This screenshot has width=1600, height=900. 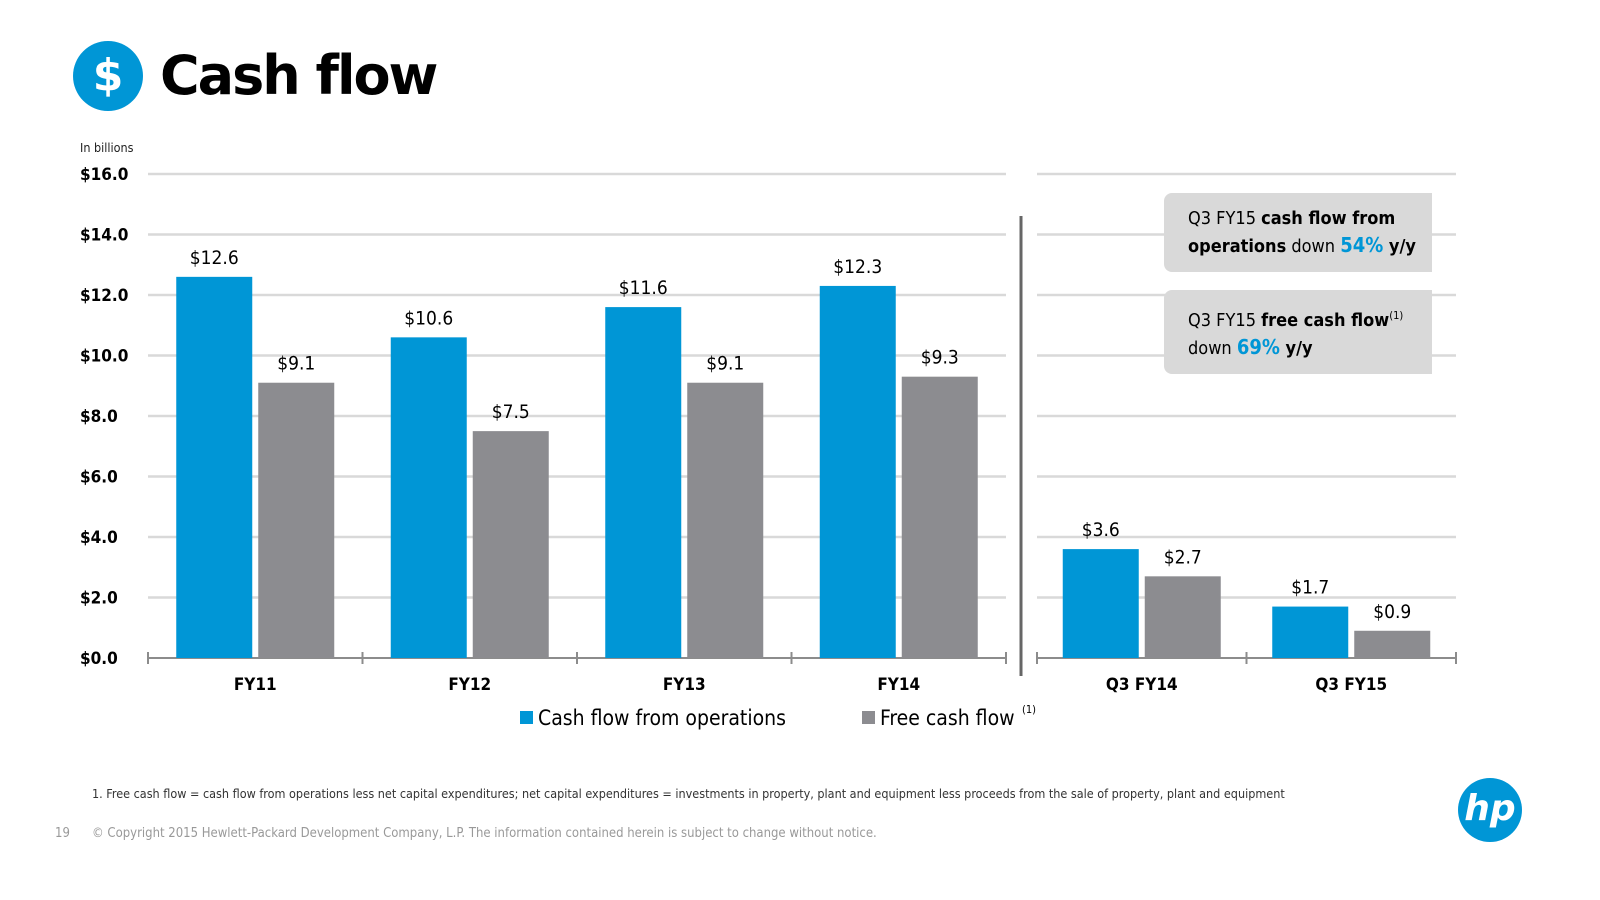 I want to click on page-title: Cash flow, so click(x=299, y=75).